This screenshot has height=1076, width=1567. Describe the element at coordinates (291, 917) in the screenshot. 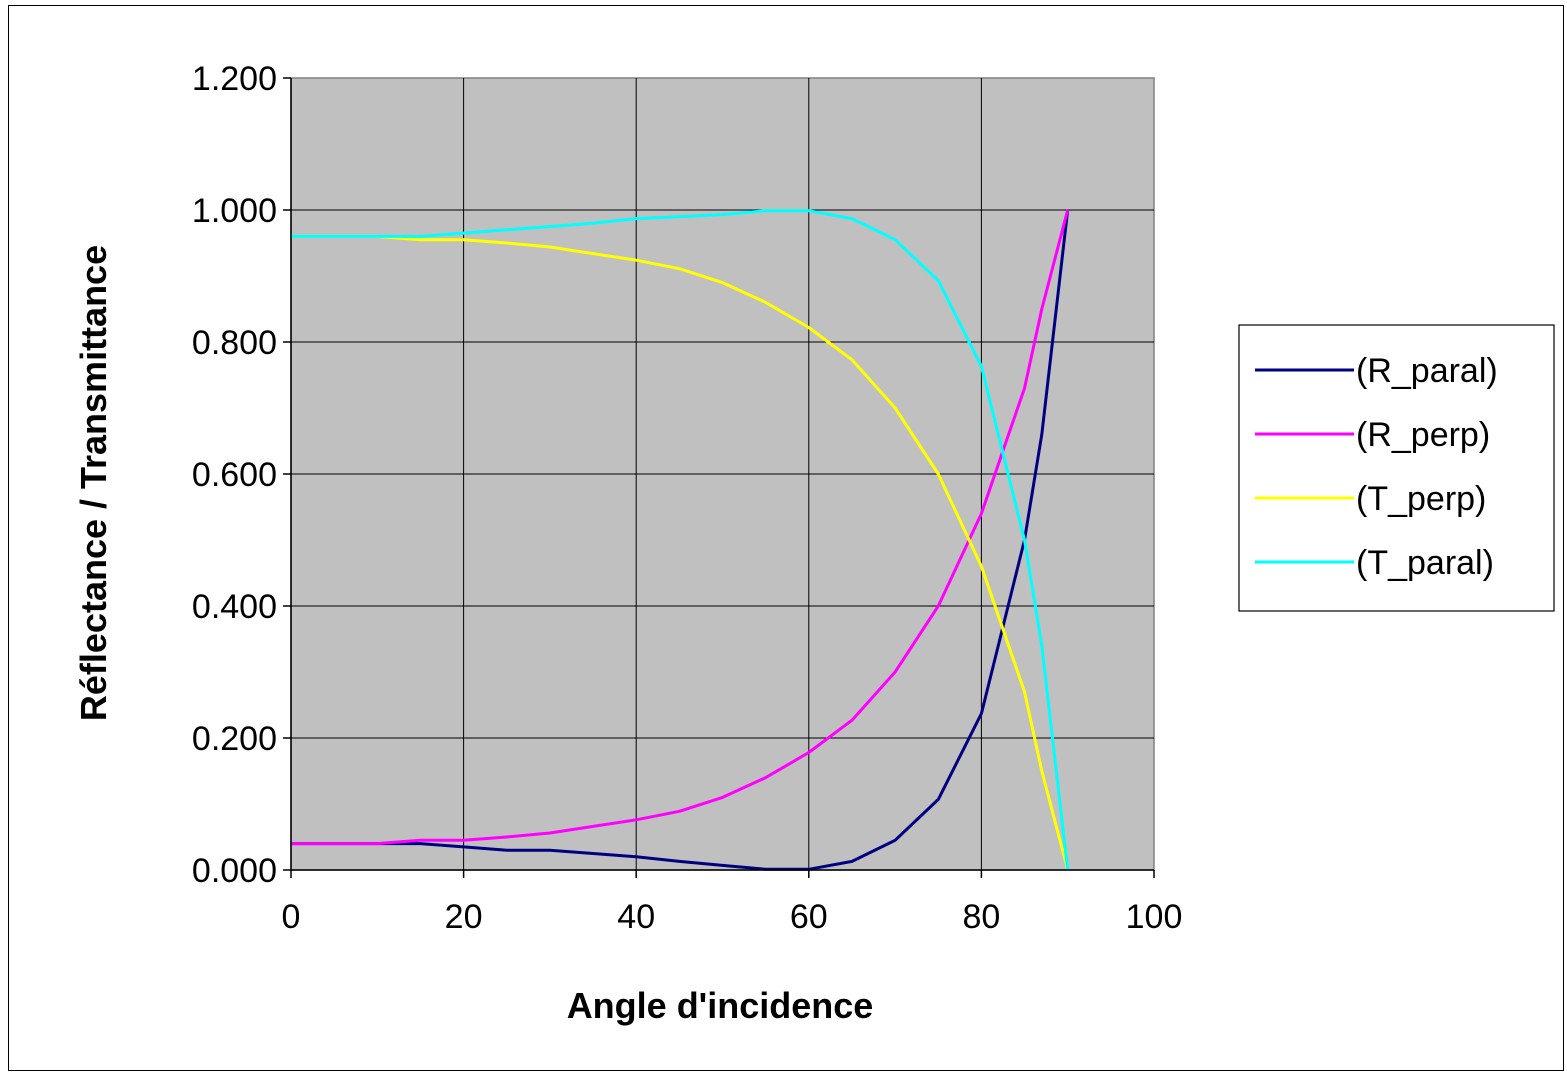

I see `x-tick-label: 0` at that location.